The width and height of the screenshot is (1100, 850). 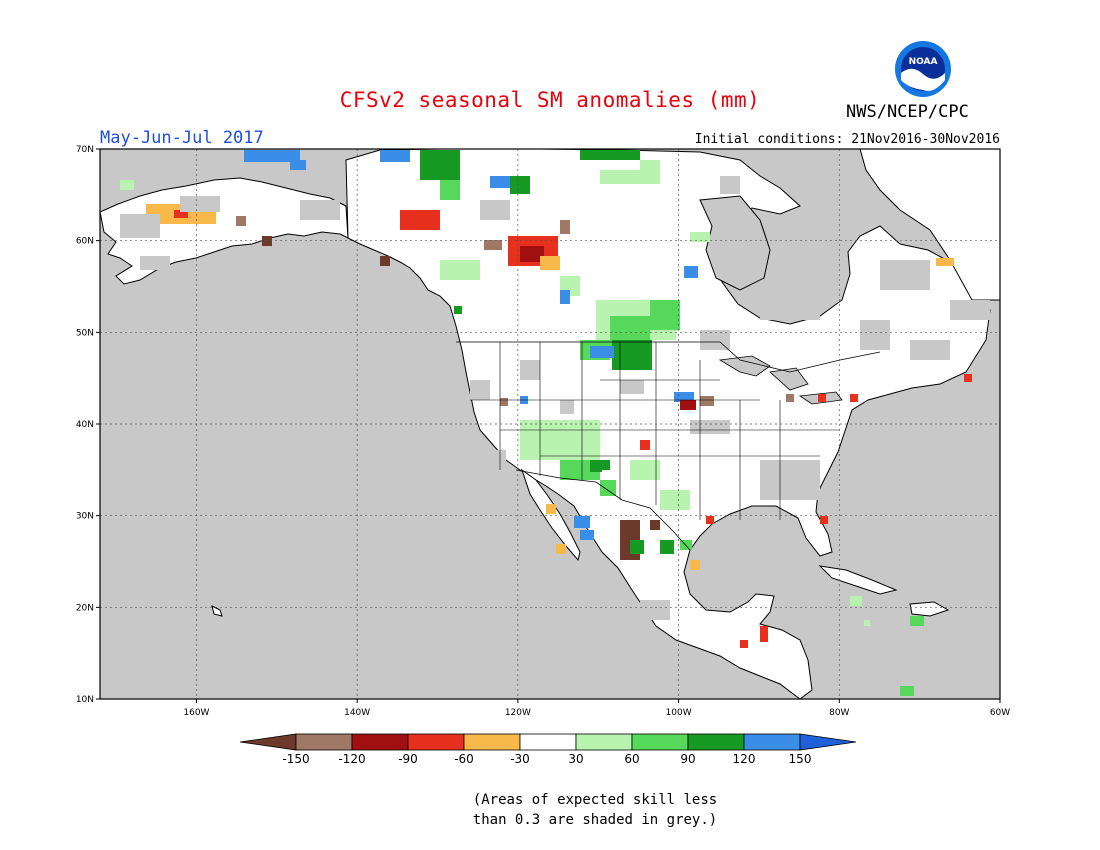 I want to click on land-baja, so click(x=551, y=515).